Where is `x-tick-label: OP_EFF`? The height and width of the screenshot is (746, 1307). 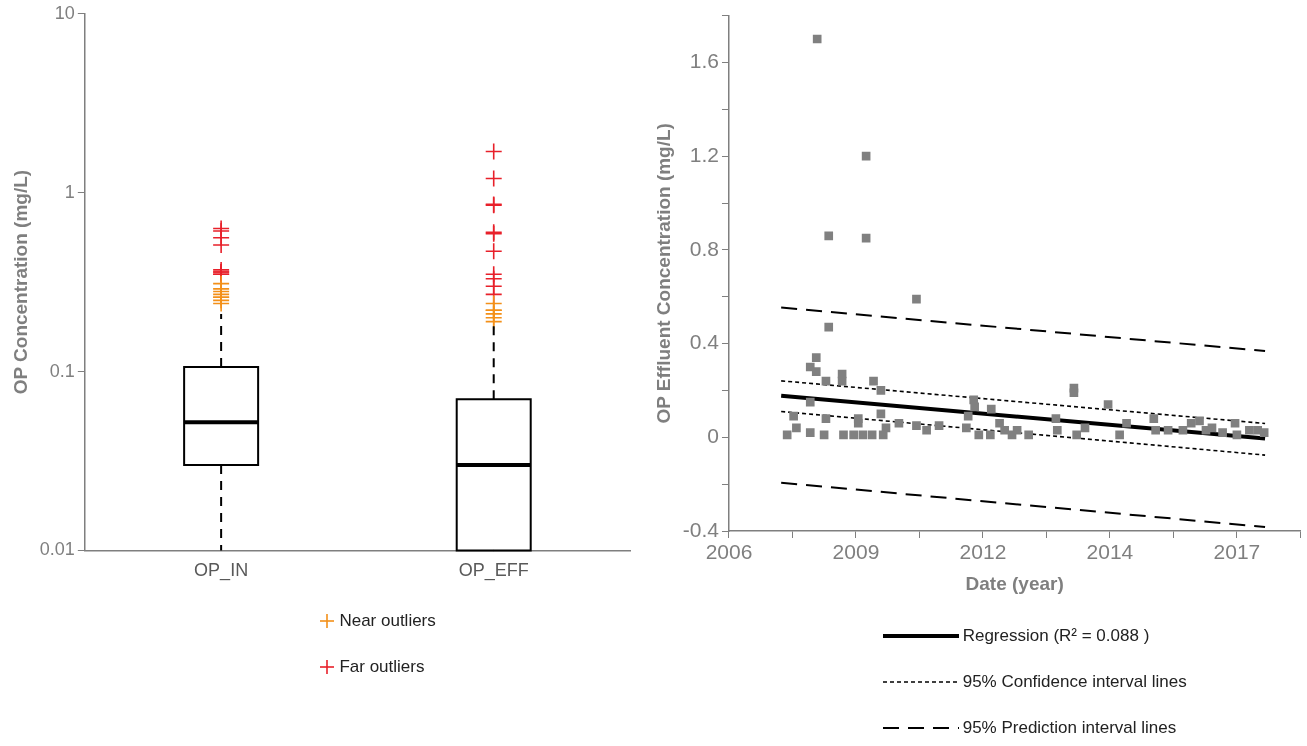 x-tick-label: OP_EFF is located at coordinates (493, 571).